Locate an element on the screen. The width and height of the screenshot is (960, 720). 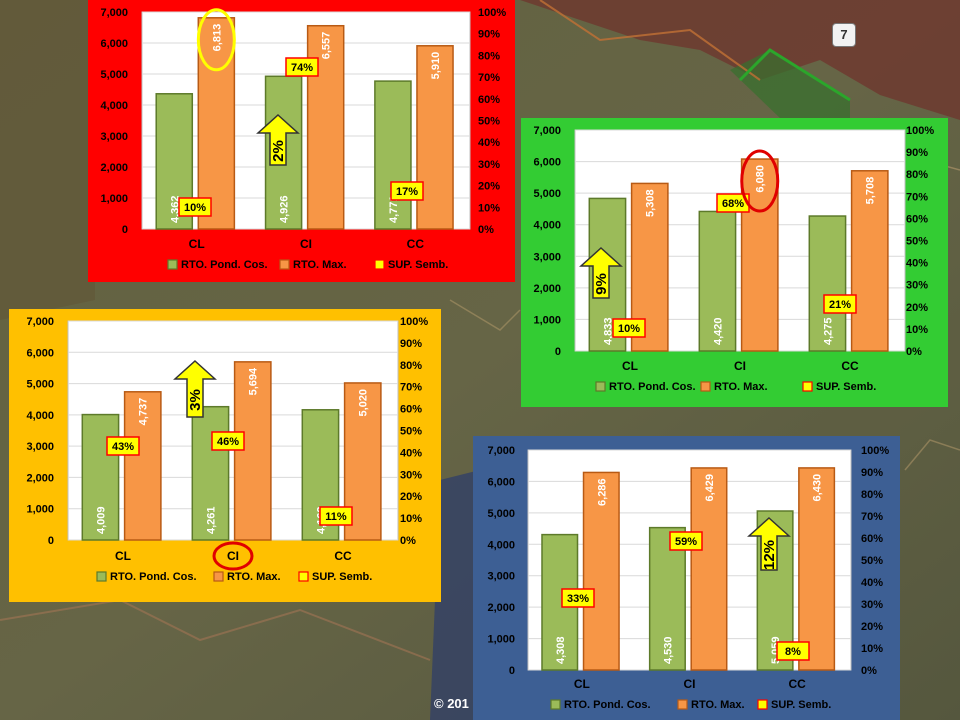
arrow-label: 9% is located at coordinates (601, 284).